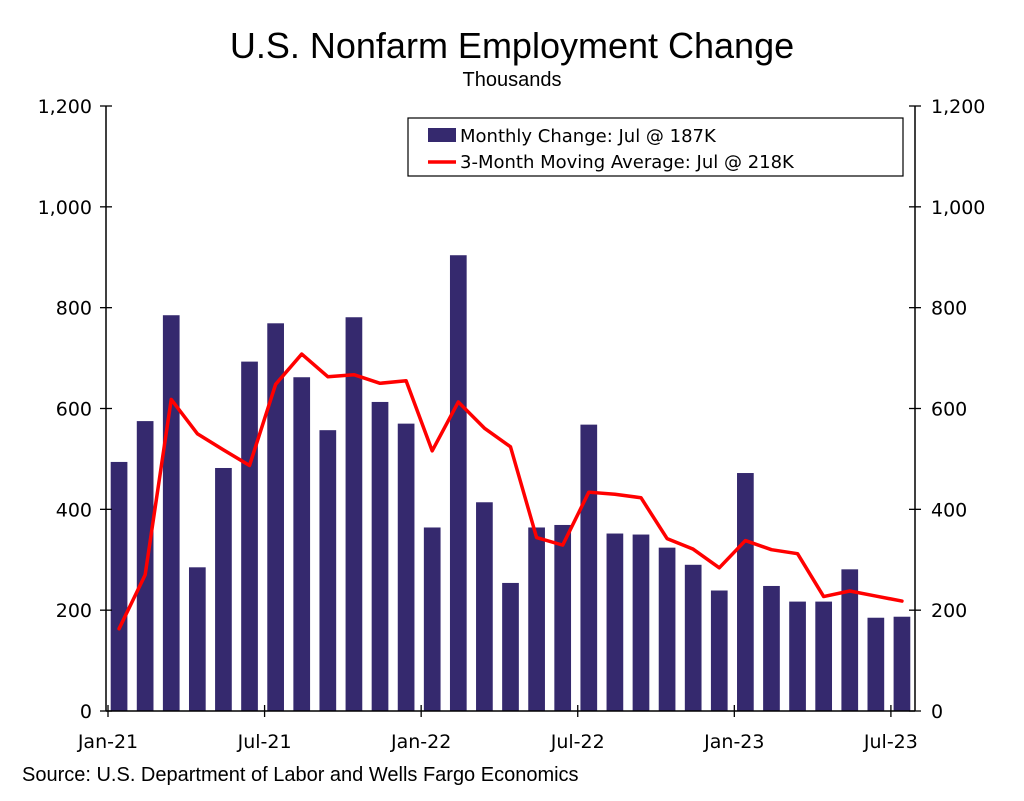 This screenshot has height=801, width=1024. Describe the element at coordinates (949, 410) in the screenshot. I see `y-tick-label-right: 600` at that location.